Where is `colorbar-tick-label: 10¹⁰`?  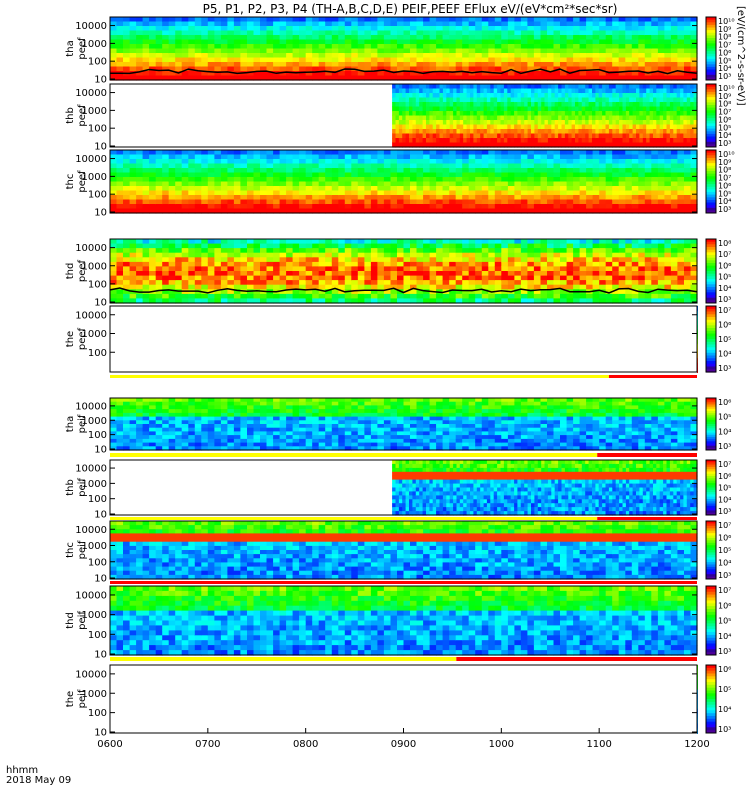 colorbar-tick-label: 10¹⁰ is located at coordinates (726, 88).